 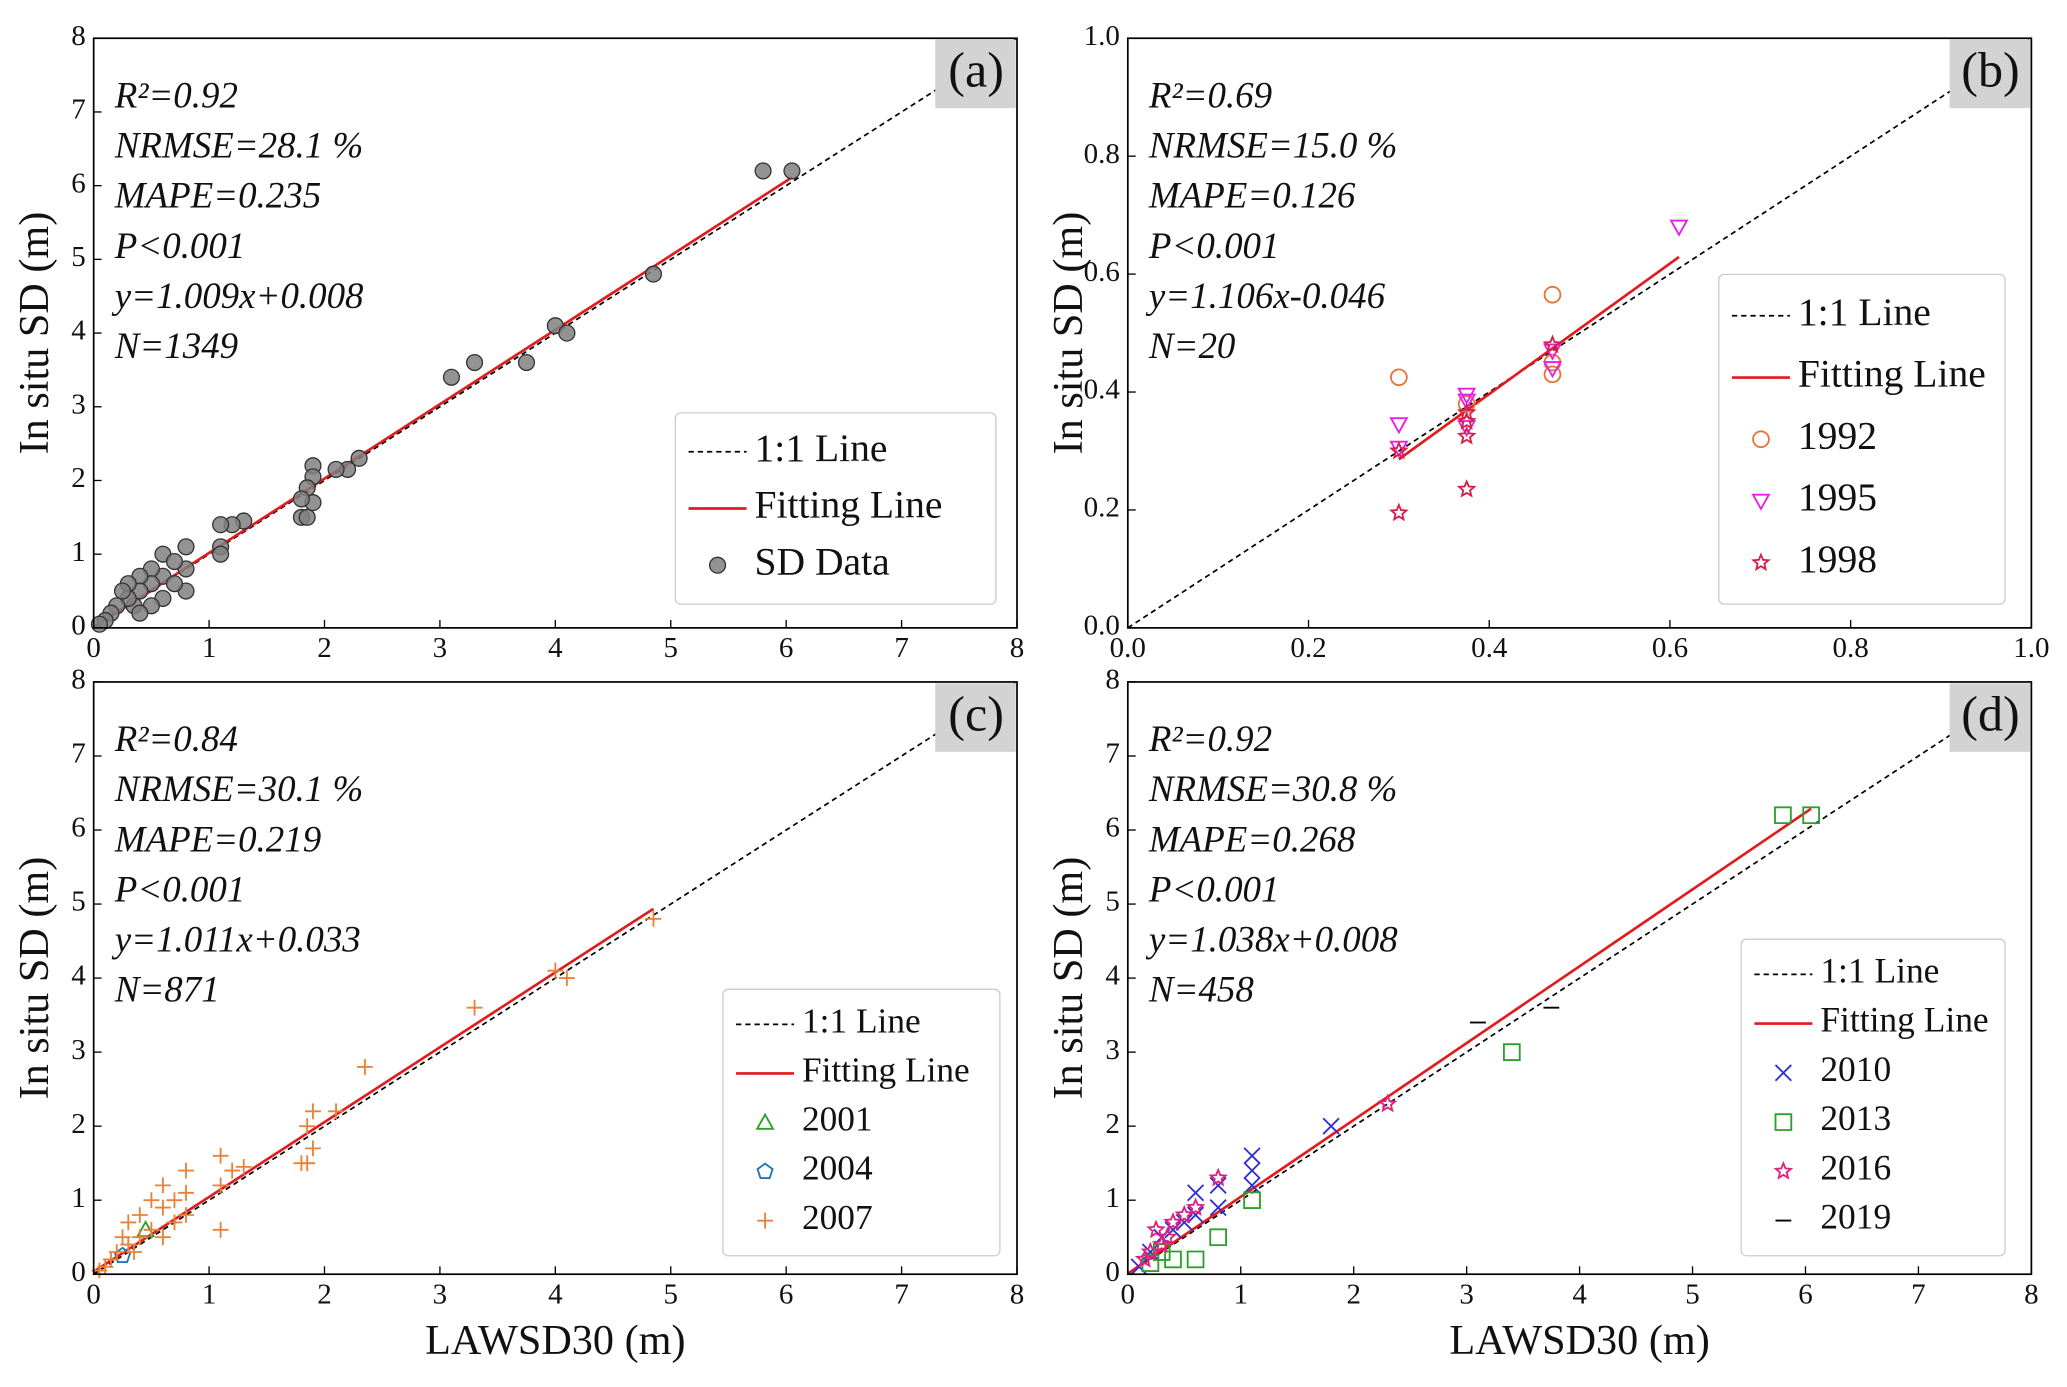 What do you see at coordinates (217, 195) in the screenshot?
I see `stat-annotation: MAPE=0.235` at bounding box center [217, 195].